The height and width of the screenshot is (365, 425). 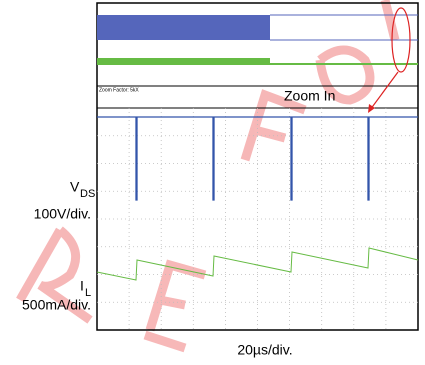 I want to click on timebase: 20µs/div., so click(x=264, y=350).